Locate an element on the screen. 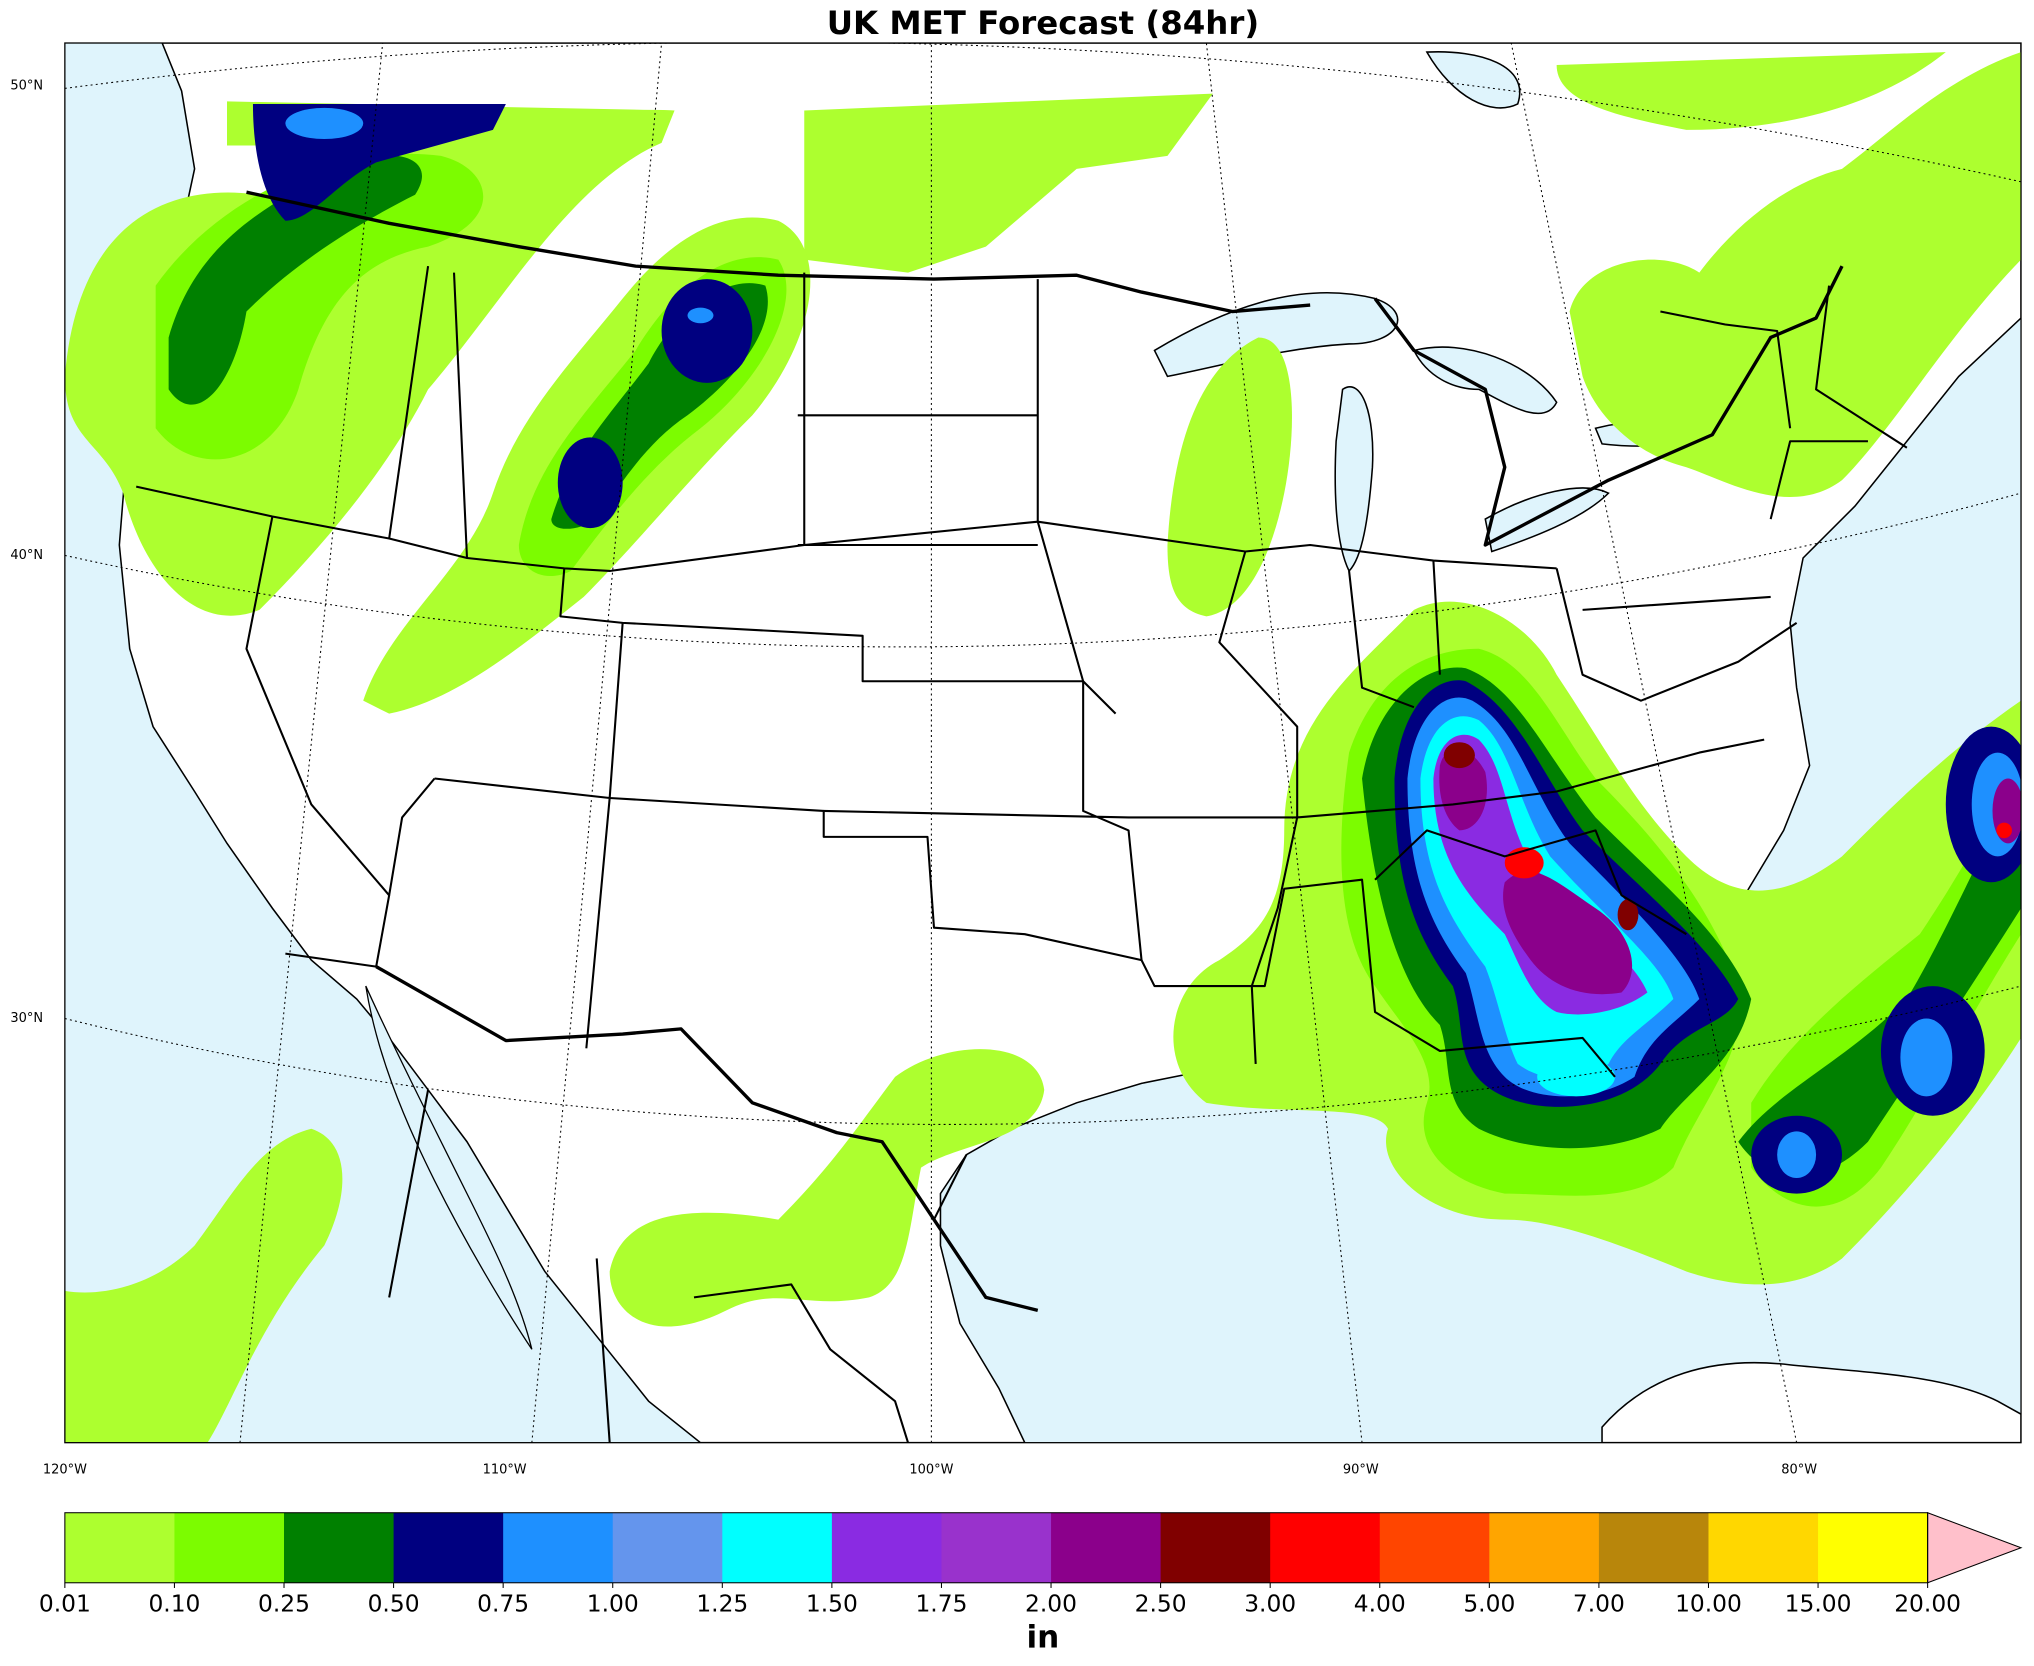 Image resolution: width=2034 pixels, height=1666 pixels. colorbar-extend is located at coordinates (1975, 1547).